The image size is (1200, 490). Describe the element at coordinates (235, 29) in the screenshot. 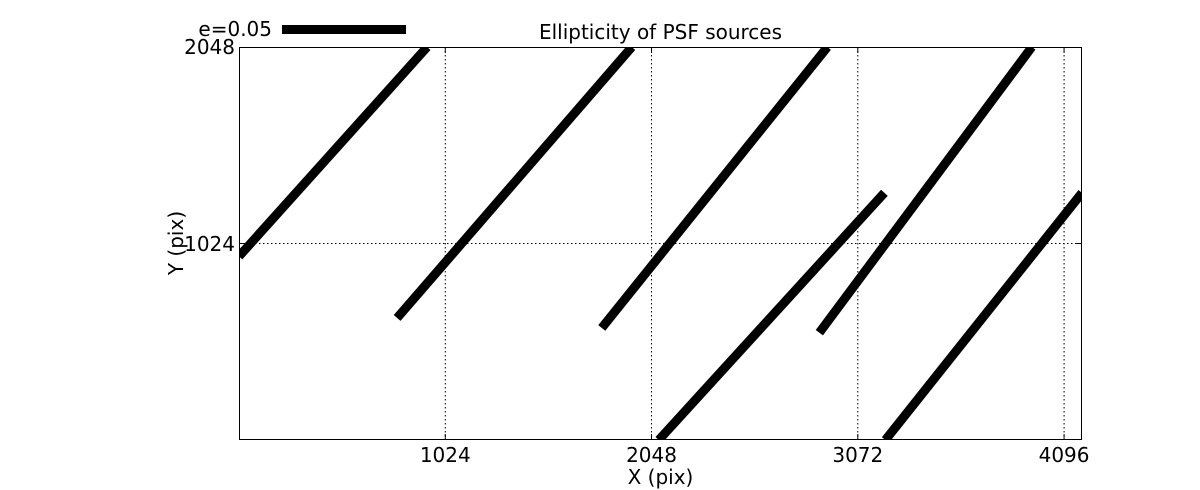

I see `legend-label: e=0.05` at that location.